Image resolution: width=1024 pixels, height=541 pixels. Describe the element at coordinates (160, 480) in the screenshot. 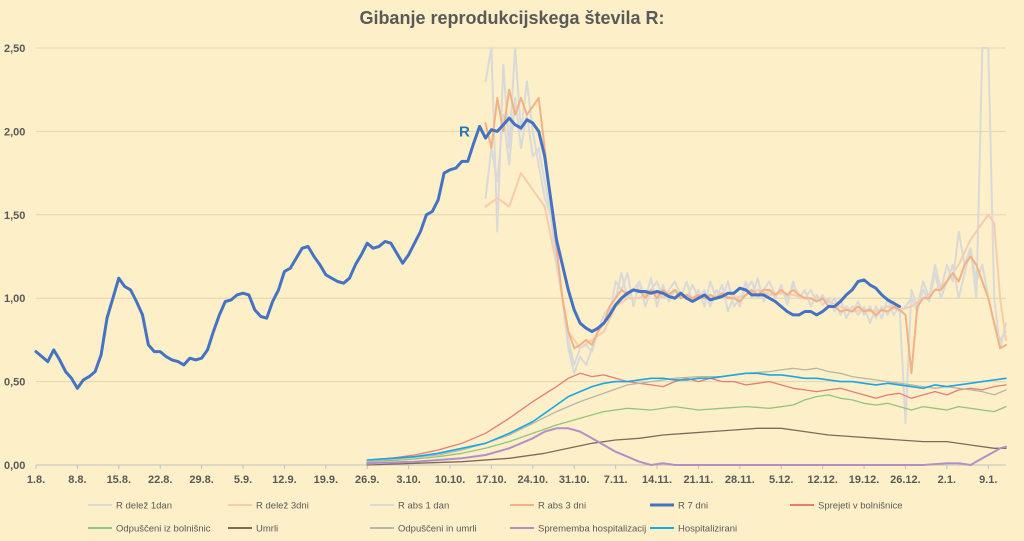

I see `x-tick-label: 22.8.` at that location.